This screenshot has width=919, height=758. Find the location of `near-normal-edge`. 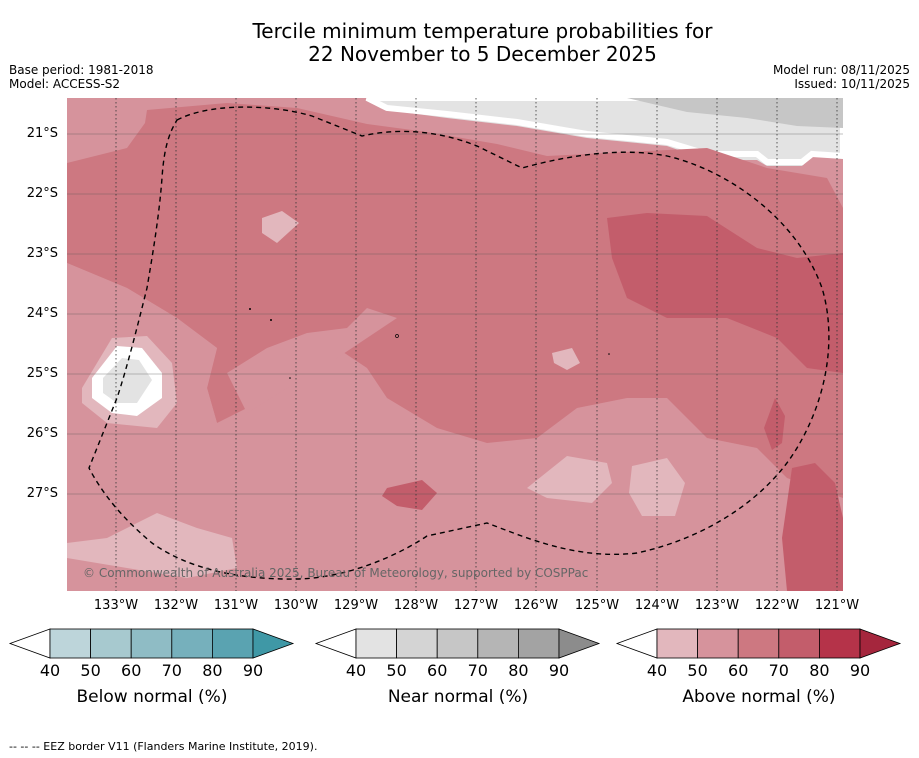

near-normal-edge is located at coordinates (604, 131).